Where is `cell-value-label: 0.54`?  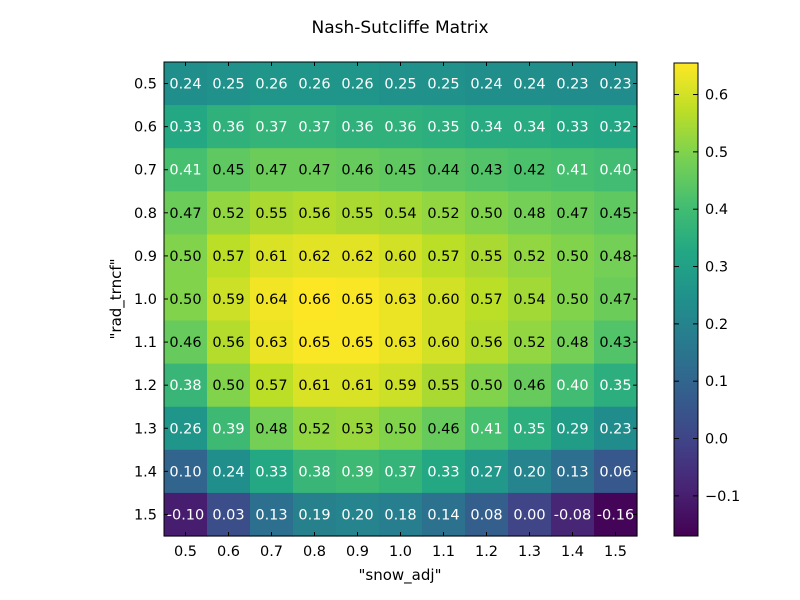 cell-value-label: 0.54 is located at coordinates (400, 214).